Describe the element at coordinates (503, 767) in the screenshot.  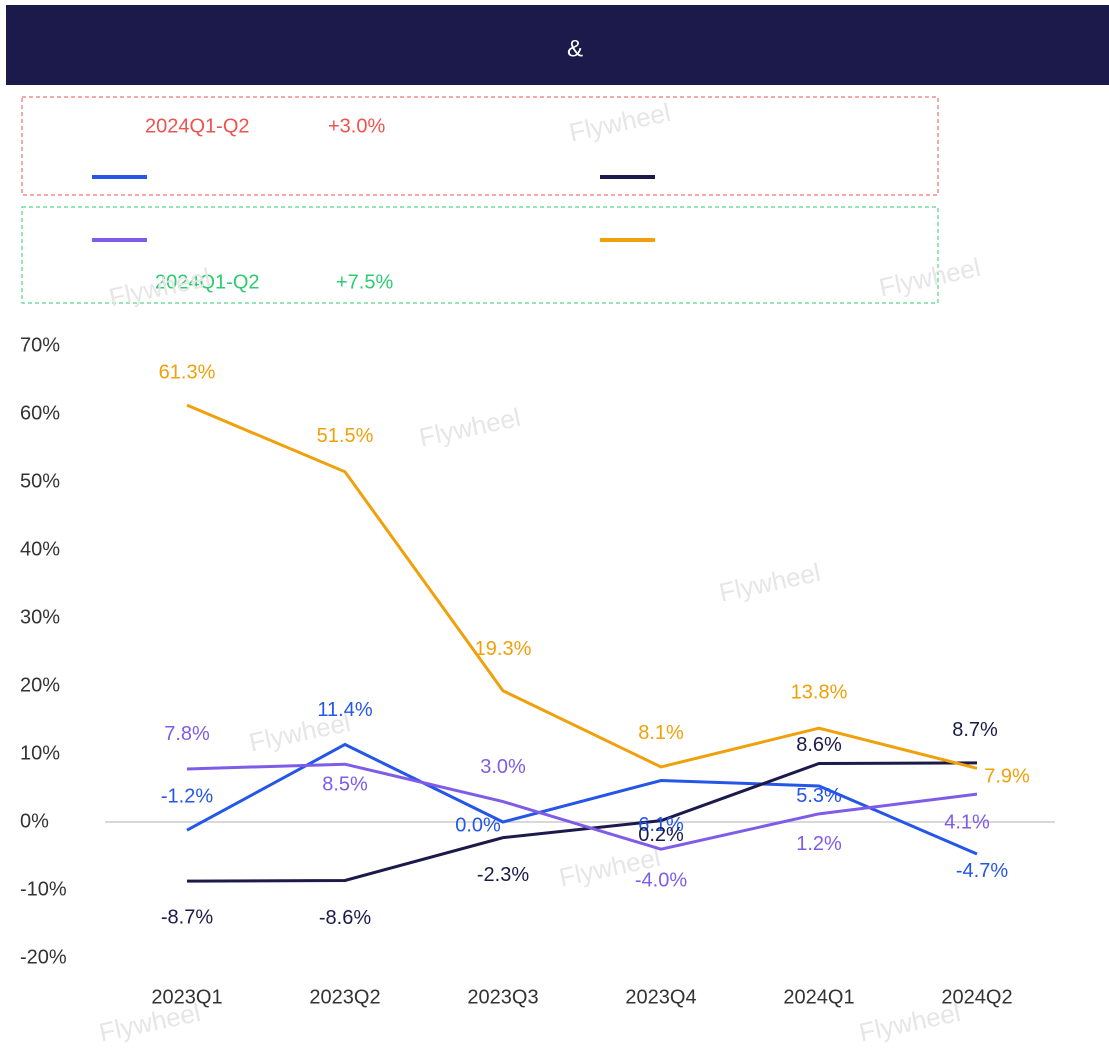
I see `data-label: 3.0%` at that location.